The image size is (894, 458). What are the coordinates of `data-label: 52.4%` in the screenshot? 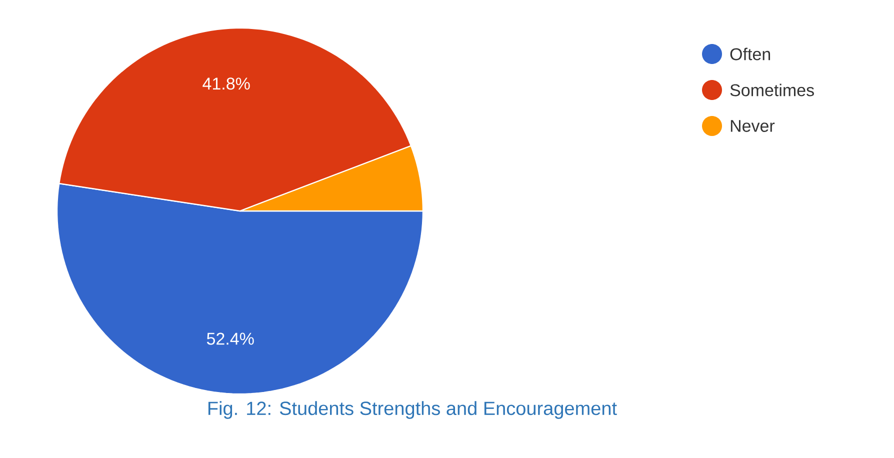 It's located at (230, 338).